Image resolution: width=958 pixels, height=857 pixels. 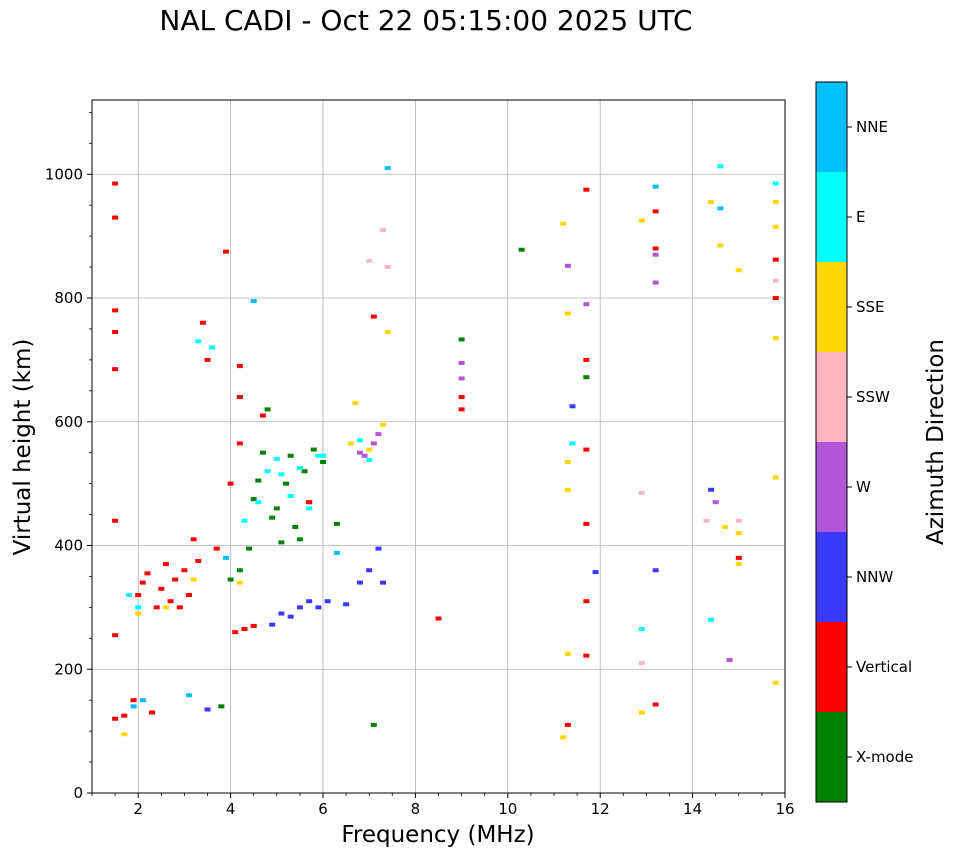 What do you see at coordinates (784, 809) in the screenshot?
I see `x-tick-label: 16` at bounding box center [784, 809].